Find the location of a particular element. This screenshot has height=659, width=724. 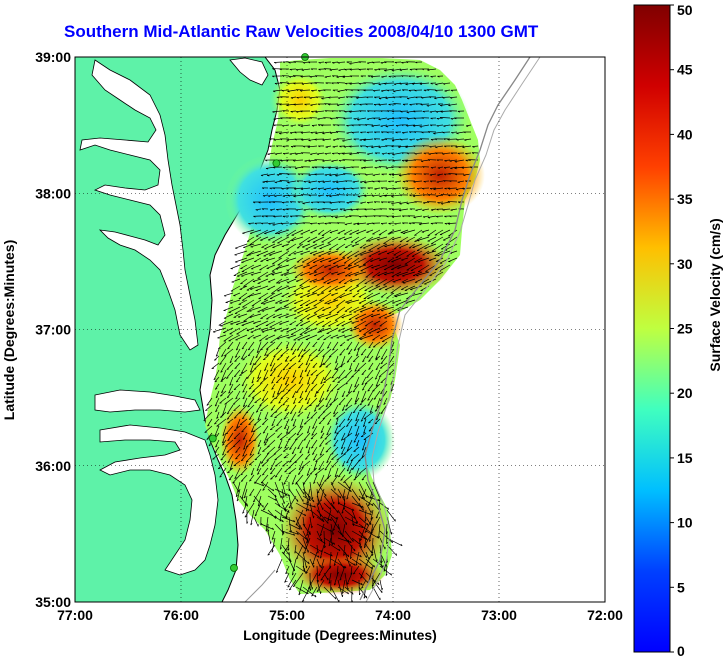

colorbar-tick-label: 5 is located at coordinates (681, 587).